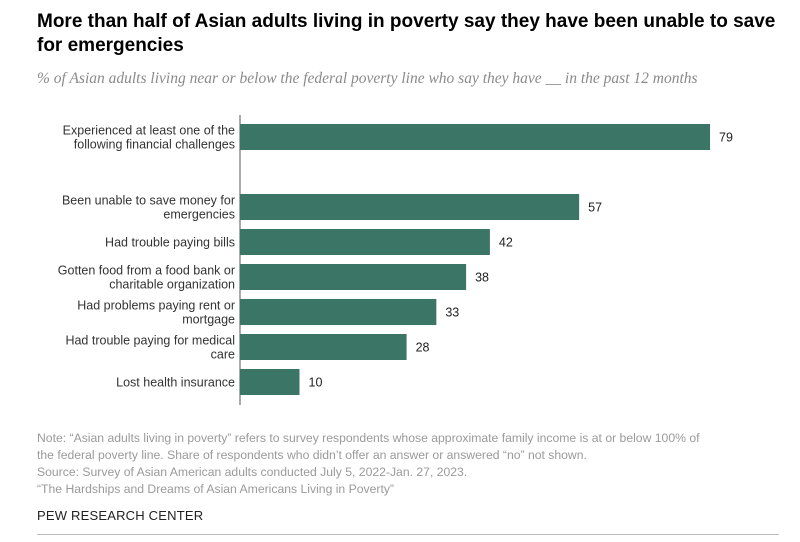 The height and width of the screenshot is (542, 800). What do you see at coordinates (506, 243) in the screenshot?
I see `bar-value-label-2: 42` at bounding box center [506, 243].